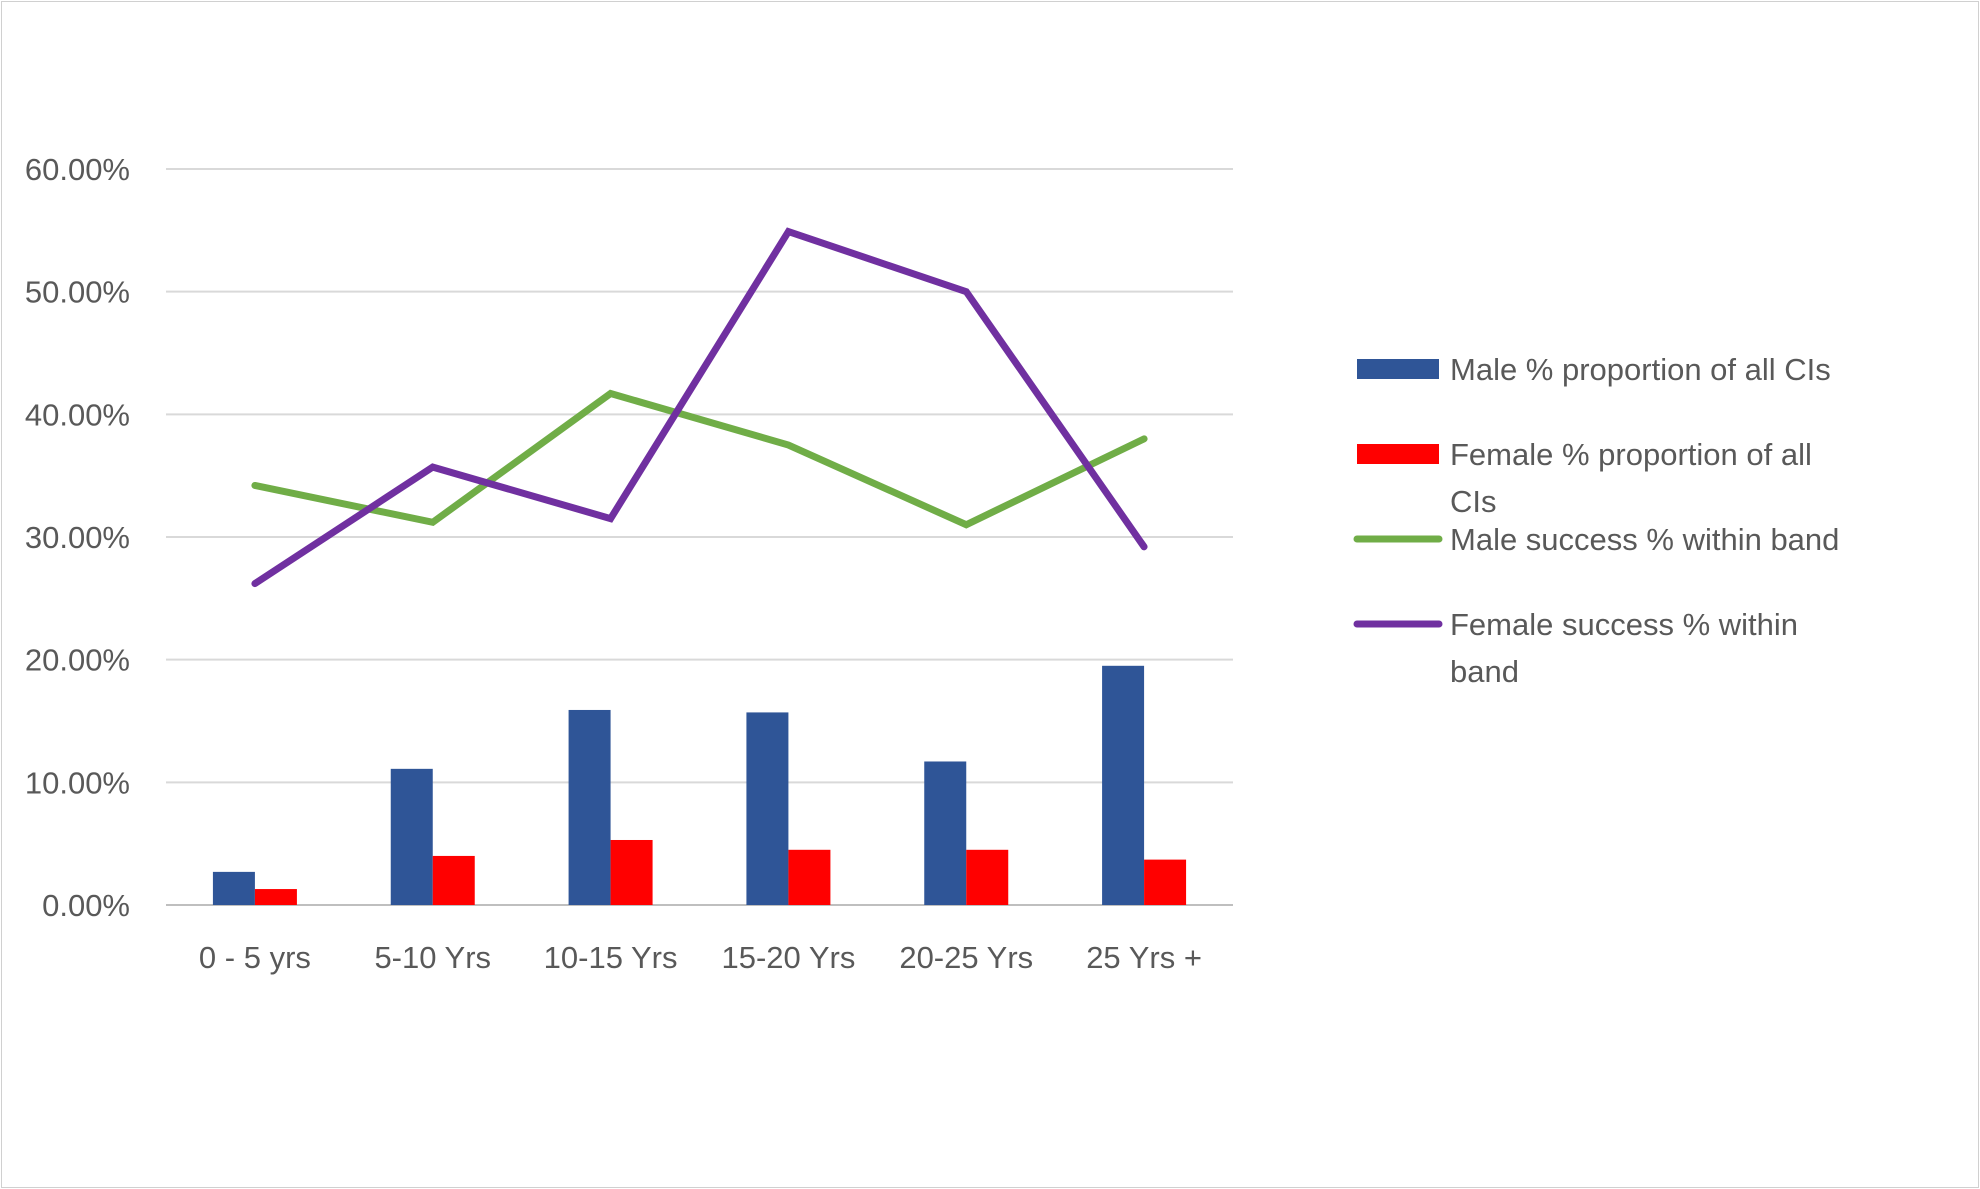  What do you see at coordinates (77, 169) in the screenshot?
I see `y-tick-label: 60.00%` at bounding box center [77, 169].